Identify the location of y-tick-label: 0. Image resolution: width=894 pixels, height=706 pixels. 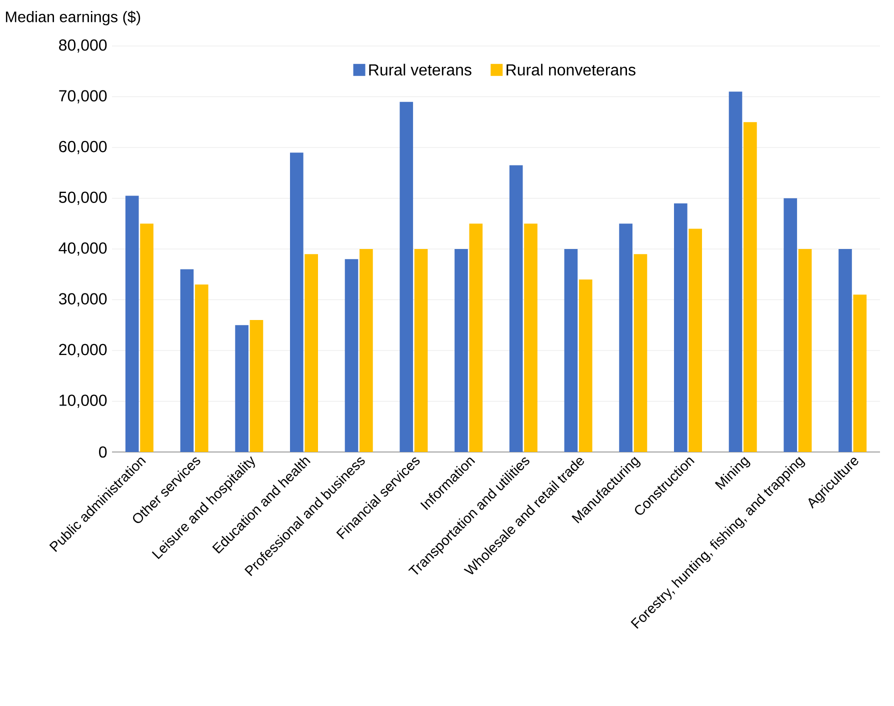
(103, 452).